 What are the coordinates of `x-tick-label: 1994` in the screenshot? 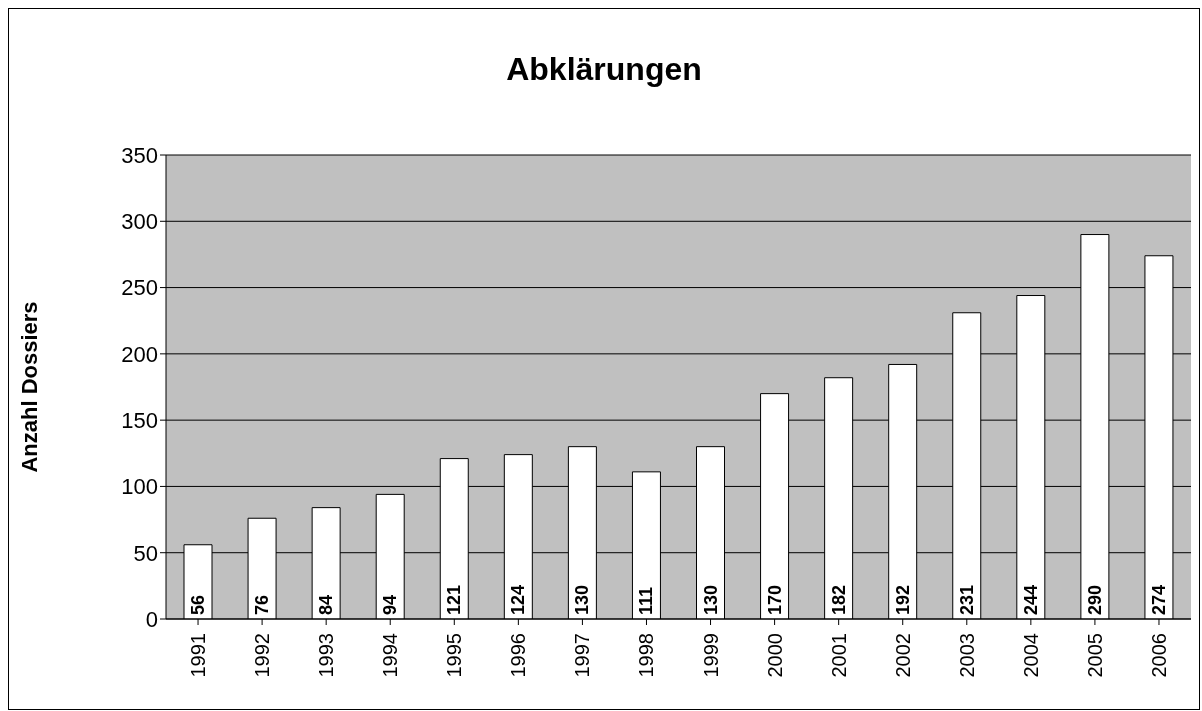 It's located at (390, 655).